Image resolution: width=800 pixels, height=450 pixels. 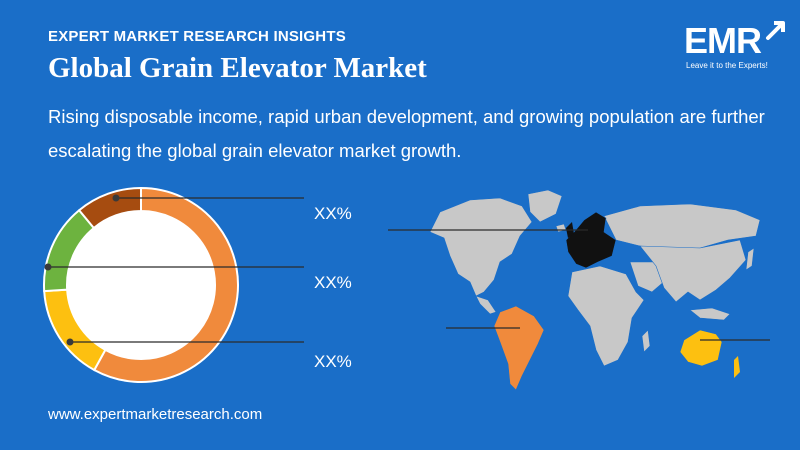 I want to click on footer-url: www.expertmarketresearch.com, so click(x=155, y=414).